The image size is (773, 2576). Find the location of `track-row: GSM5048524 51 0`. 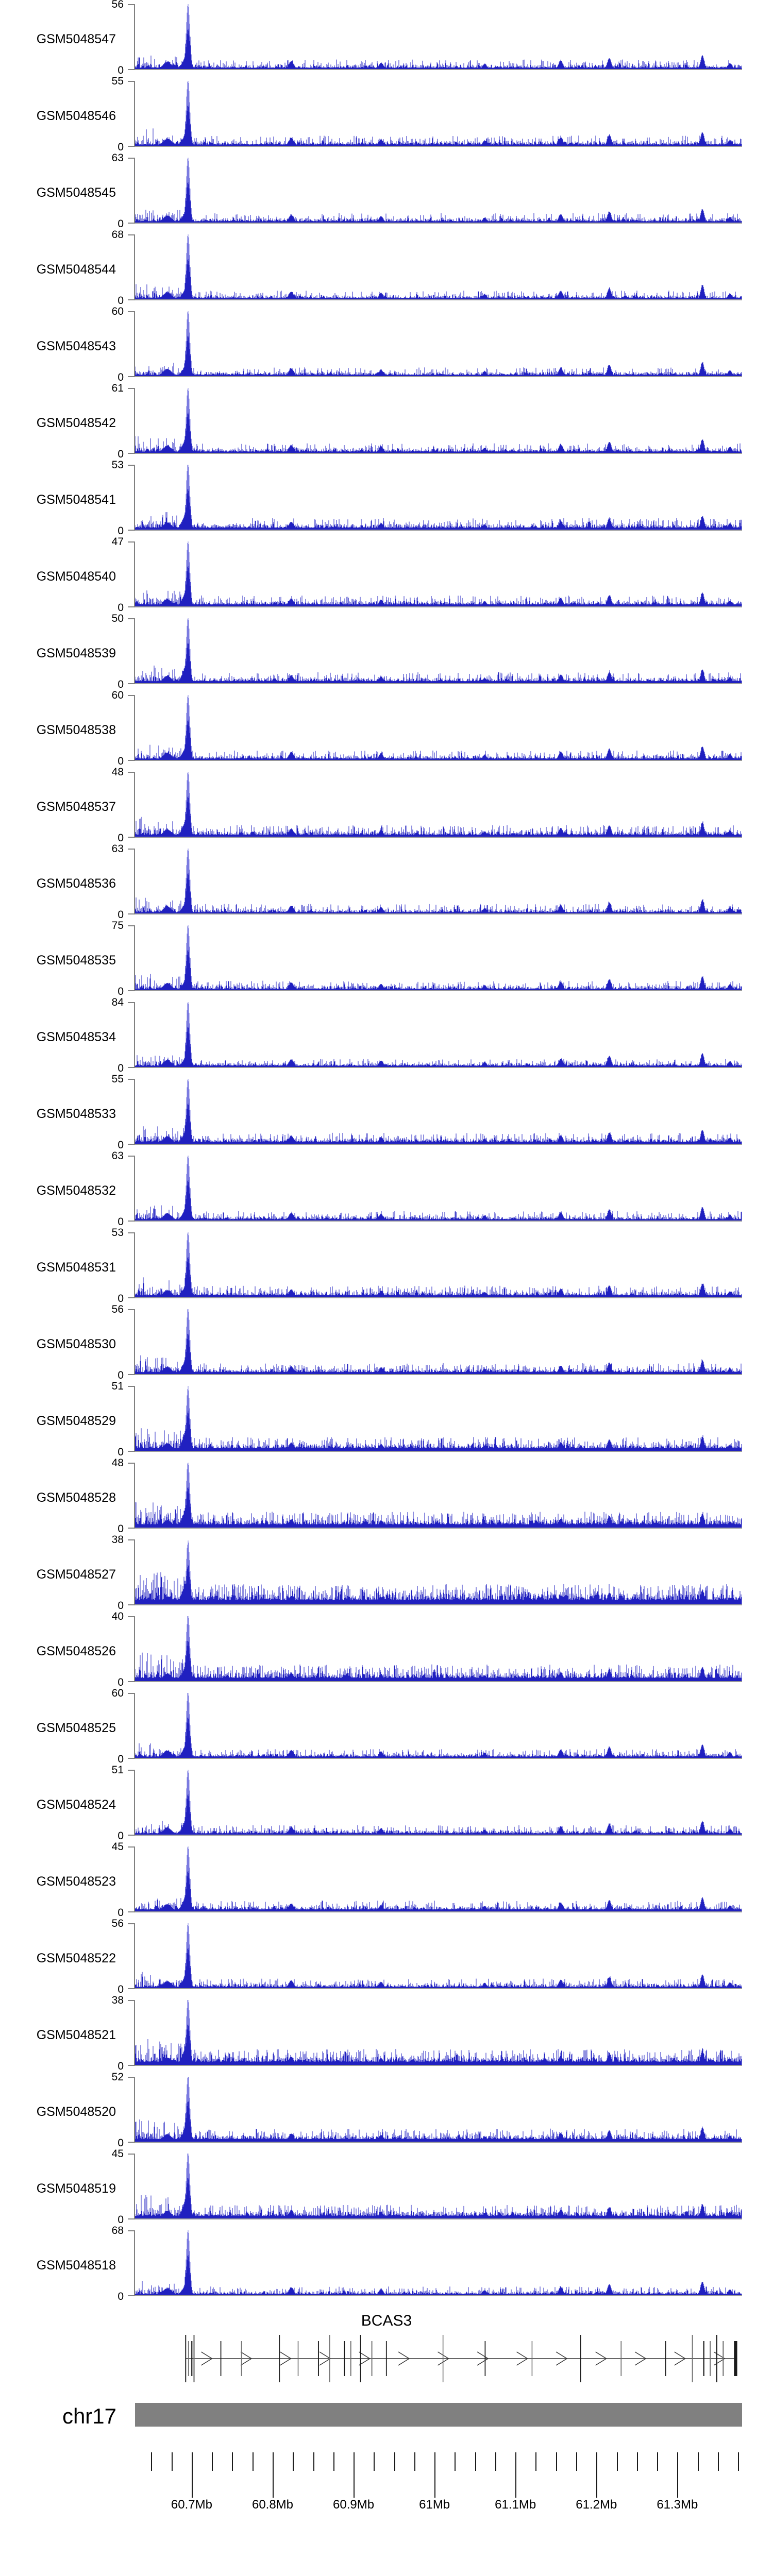

track-row: GSM5048524 51 0 is located at coordinates (386, 1803).